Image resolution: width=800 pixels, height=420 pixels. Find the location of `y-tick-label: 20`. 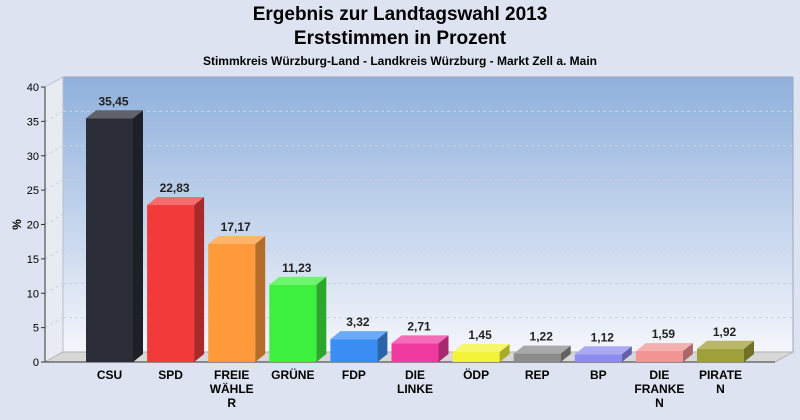

y-tick-label: 20 is located at coordinates (33, 226).